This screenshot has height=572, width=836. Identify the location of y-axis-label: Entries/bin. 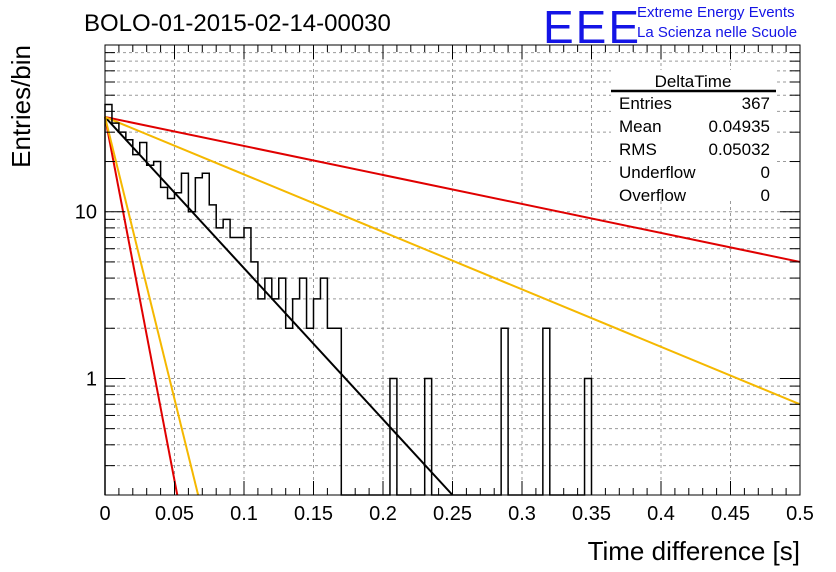
(21, 106).